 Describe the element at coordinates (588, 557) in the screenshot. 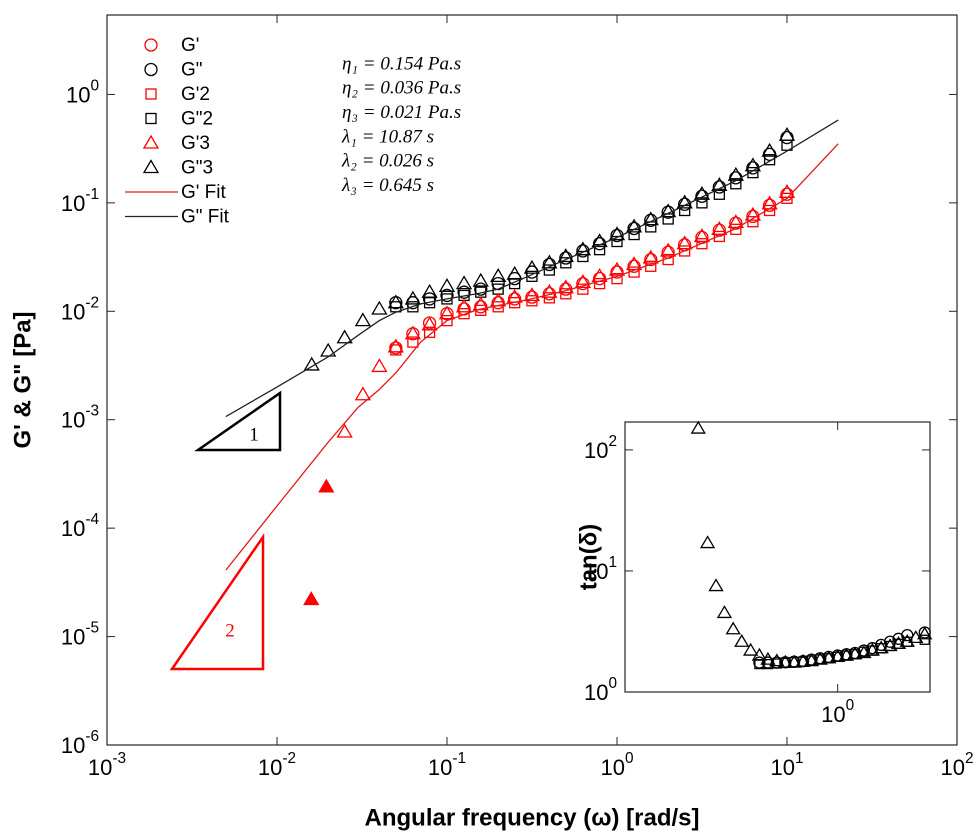

I see `y-axis-label: tan(δ)` at that location.